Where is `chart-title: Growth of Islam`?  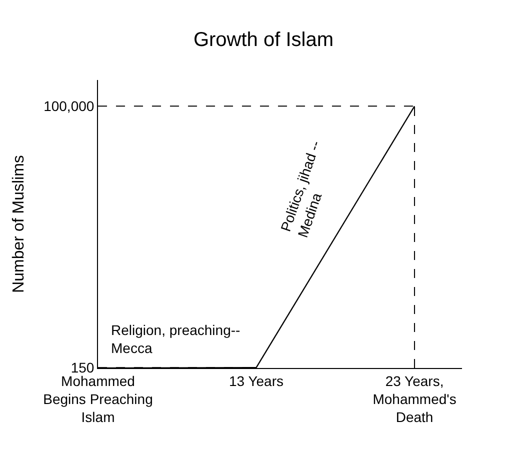
chart-title: Growth of Islam is located at coordinates (263, 39).